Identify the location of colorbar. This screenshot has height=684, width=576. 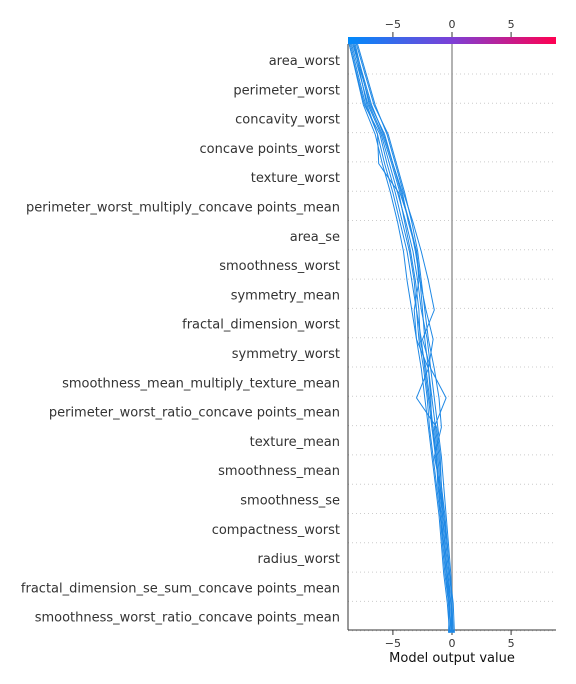
(452, 40).